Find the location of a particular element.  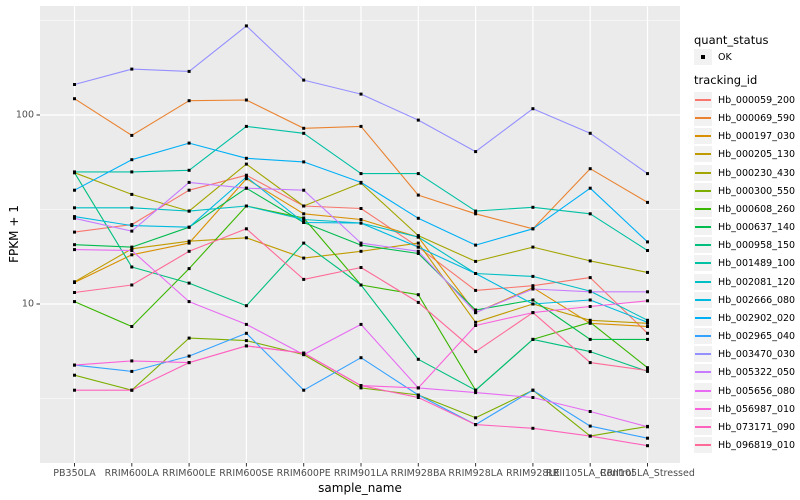

y-tick-label: 100 is located at coordinates (24, 115).